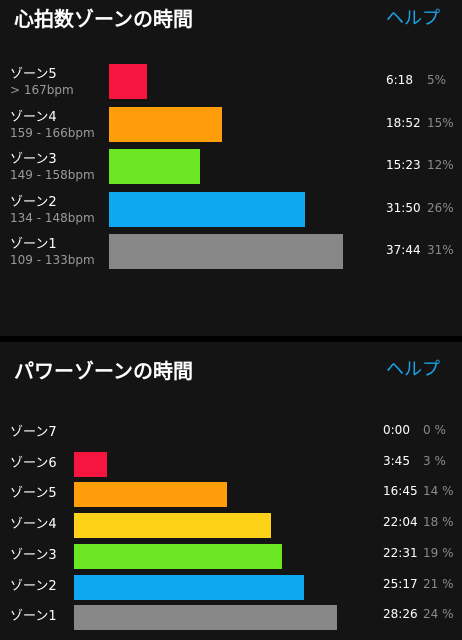  Describe the element at coordinates (396, 430) in the screenshot. I see `zone-time: 0:00` at that location.